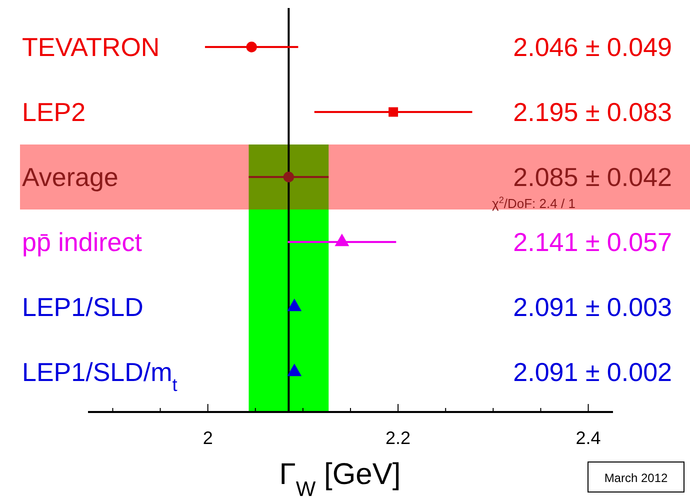 The width and height of the screenshot is (690, 497). Describe the element at coordinates (592, 177) in the screenshot. I see `annotation: 2.085 ± 0.042` at that location.